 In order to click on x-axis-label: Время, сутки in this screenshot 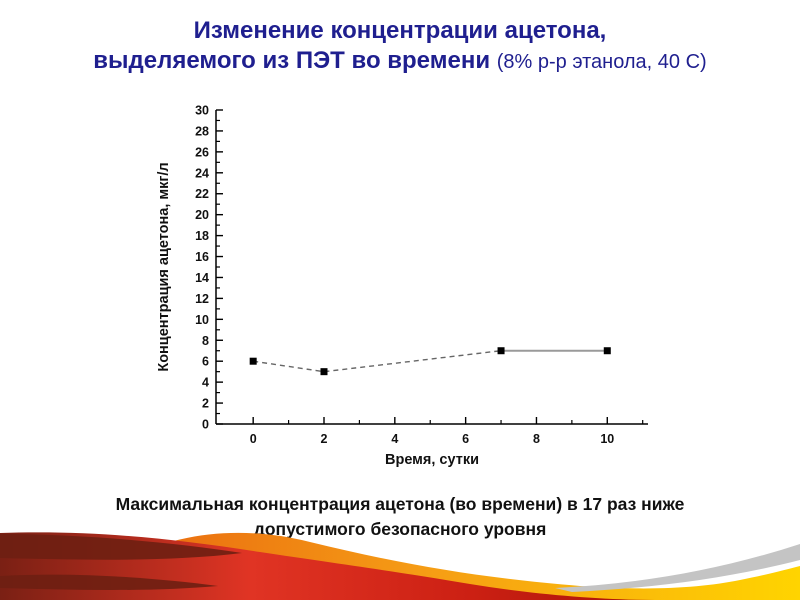, I will do `click(432, 460)`.